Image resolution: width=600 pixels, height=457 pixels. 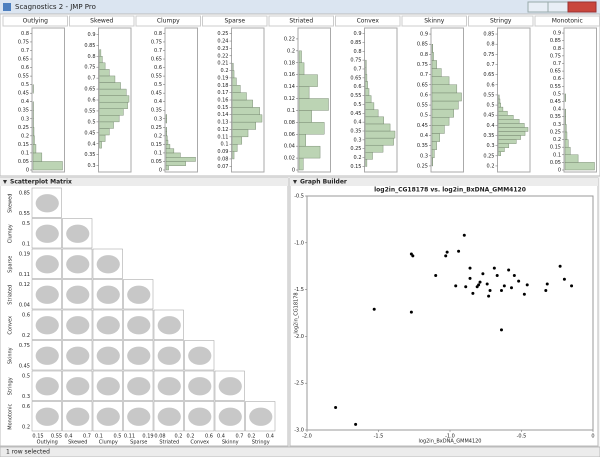 I want to click on row-tick: 0.6, so click(x=26, y=407).